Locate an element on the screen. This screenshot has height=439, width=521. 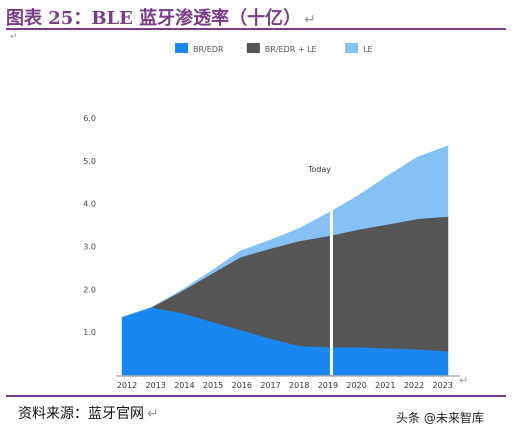
y-tick-label: 5.0 is located at coordinates (89, 161).